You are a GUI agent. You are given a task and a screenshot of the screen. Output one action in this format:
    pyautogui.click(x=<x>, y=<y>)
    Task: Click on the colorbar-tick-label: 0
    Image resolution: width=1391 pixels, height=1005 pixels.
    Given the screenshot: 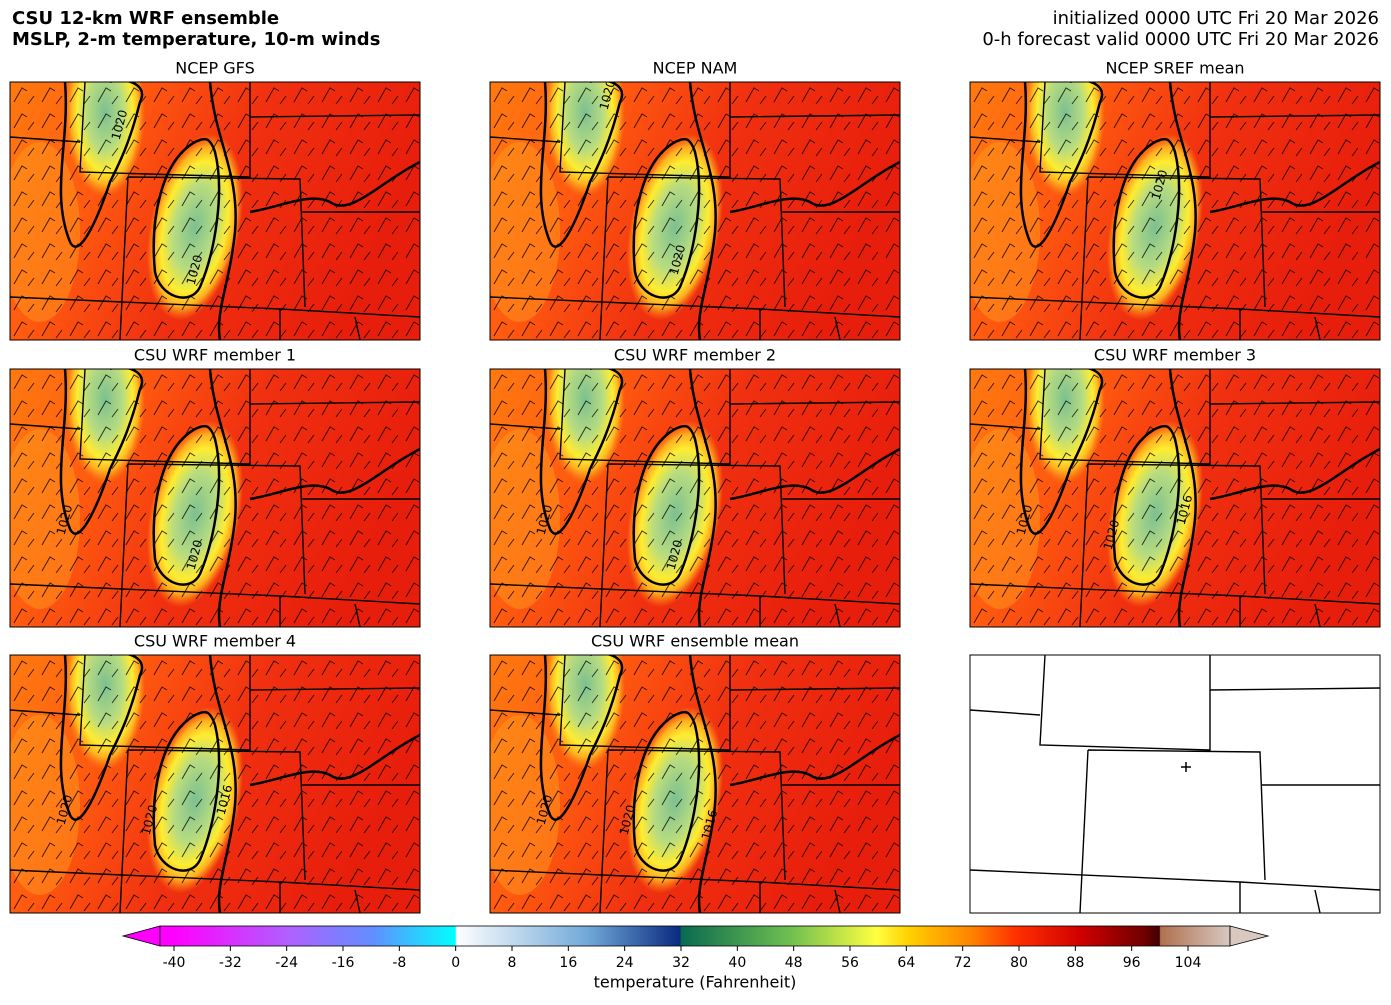 What is the action you would take?
    pyautogui.click(x=455, y=963)
    